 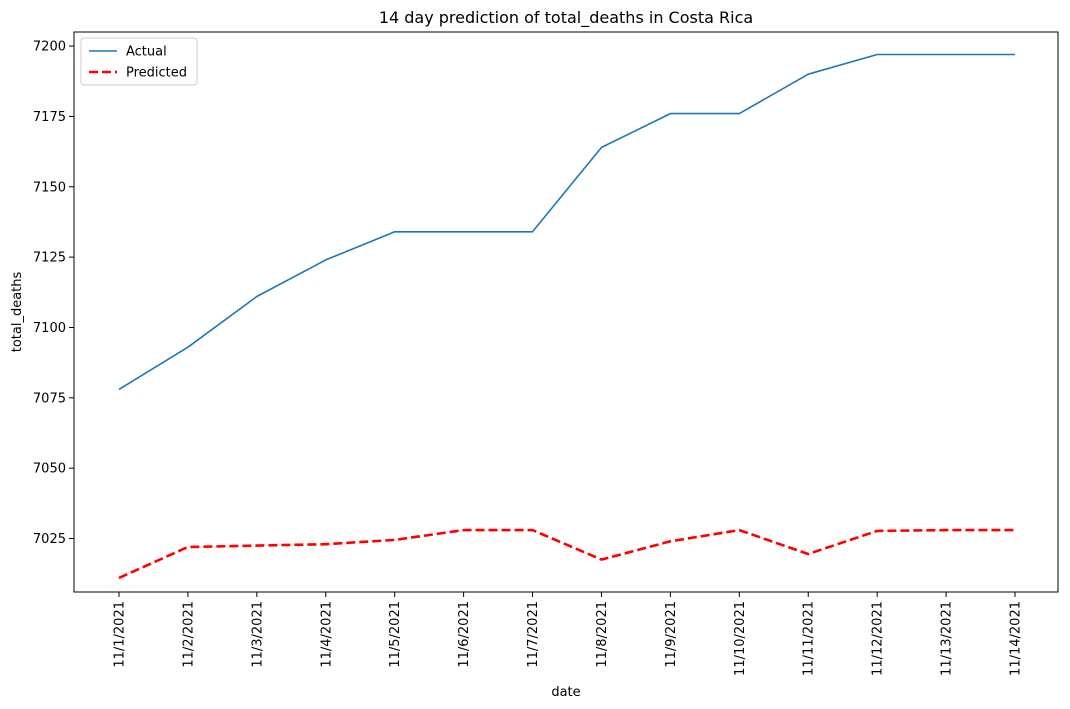 What do you see at coordinates (49, 258) in the screenshot?
I see `y-tick-label: 7125` at bounding box center [49, 258].